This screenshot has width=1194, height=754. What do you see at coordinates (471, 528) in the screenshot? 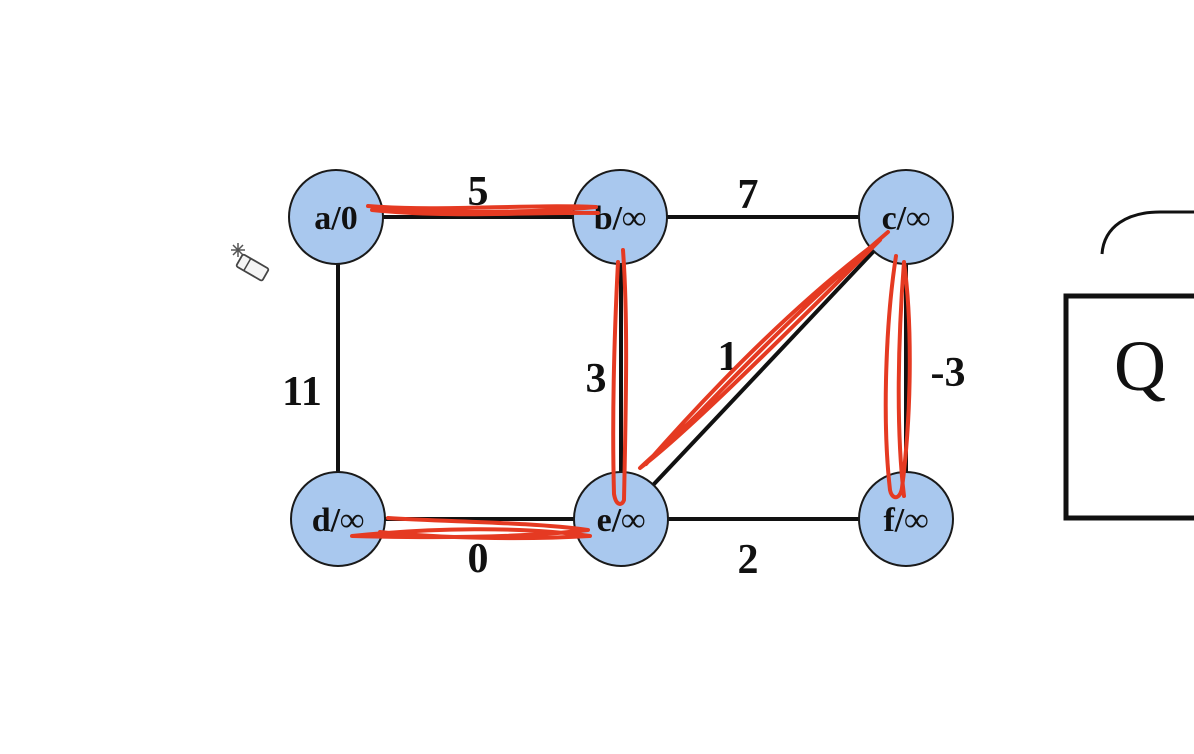
I see `annotation-d-e` at bounding box center [471, 528].